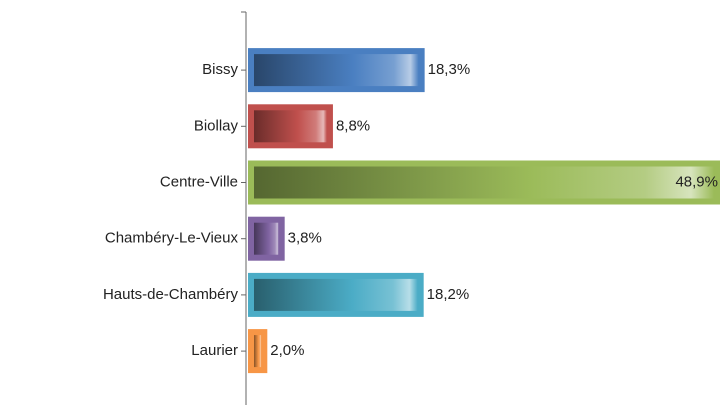 The image size is (722, 407). What do you see at coordinates (449, 69) in the screenshot?
I see `value-label: 18,3%` at bounding box center [449, 69].